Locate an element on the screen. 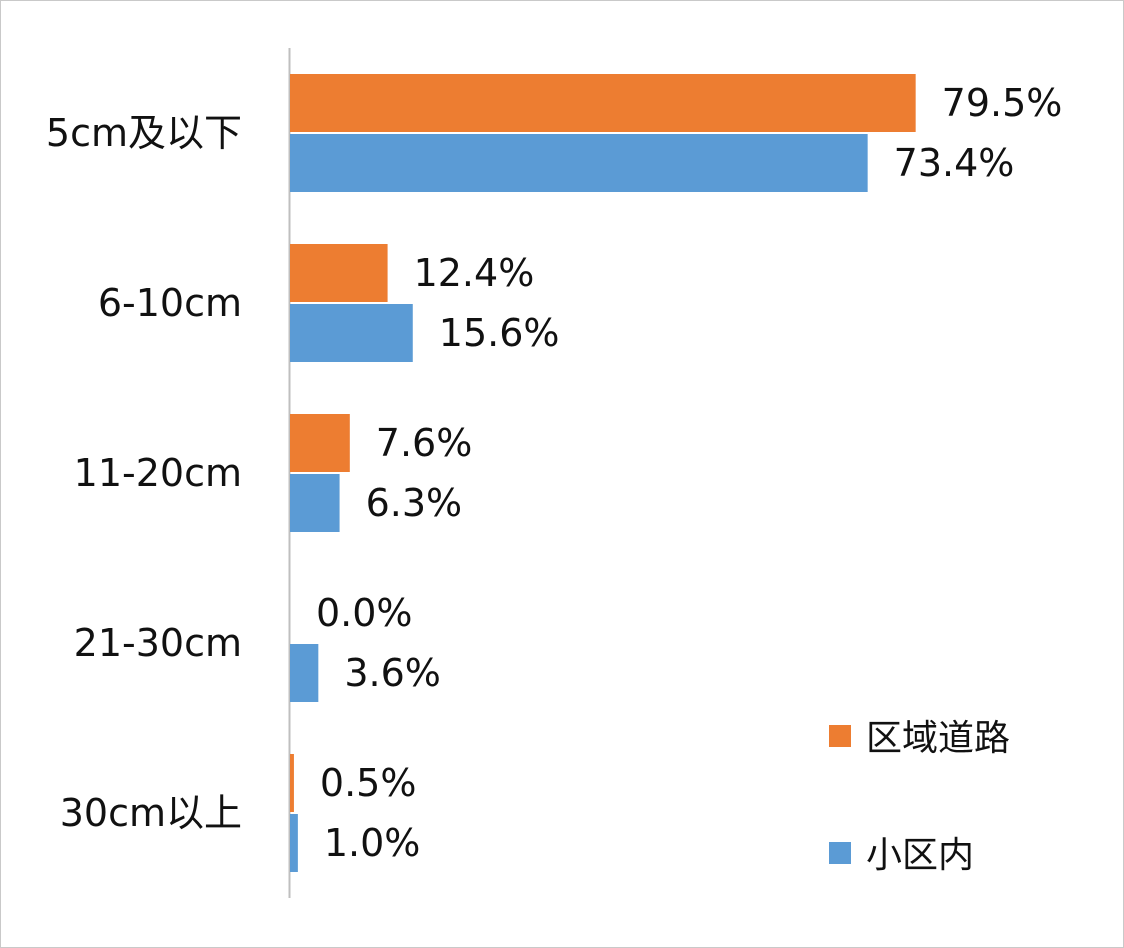 The width and height of the screenshot is (1124, 948). category-label-6-10cm: 6-10cm is located at coordinates (170, 303).